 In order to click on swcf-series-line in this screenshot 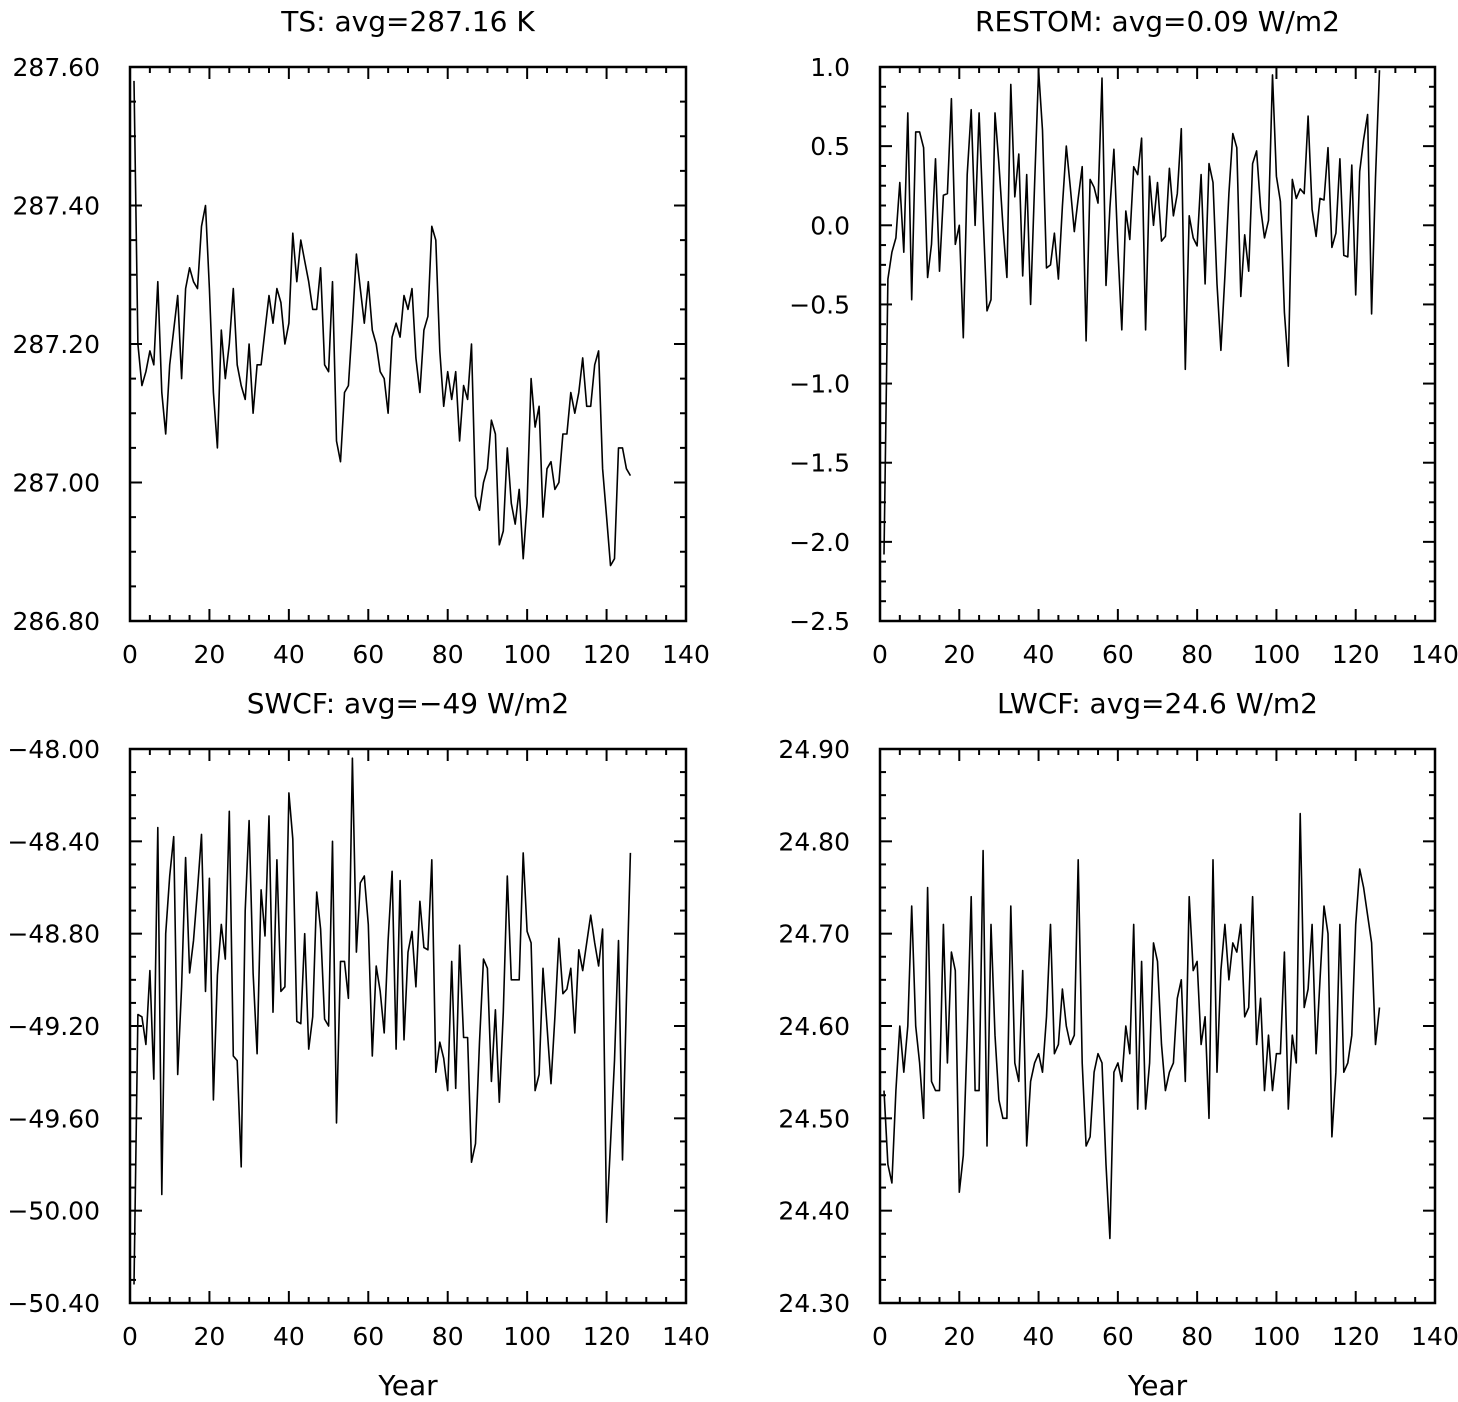, I will do `click(382, 1021)`.